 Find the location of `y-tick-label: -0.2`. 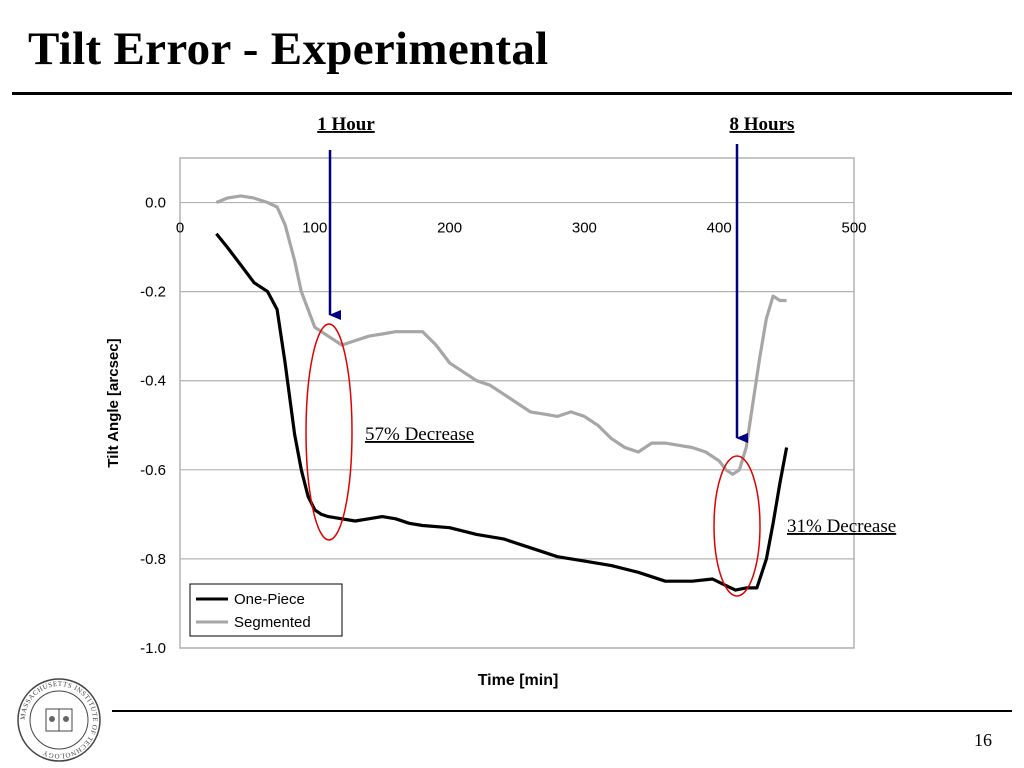

y-tick-label: -0.2 is located at coordinates (153, 292).